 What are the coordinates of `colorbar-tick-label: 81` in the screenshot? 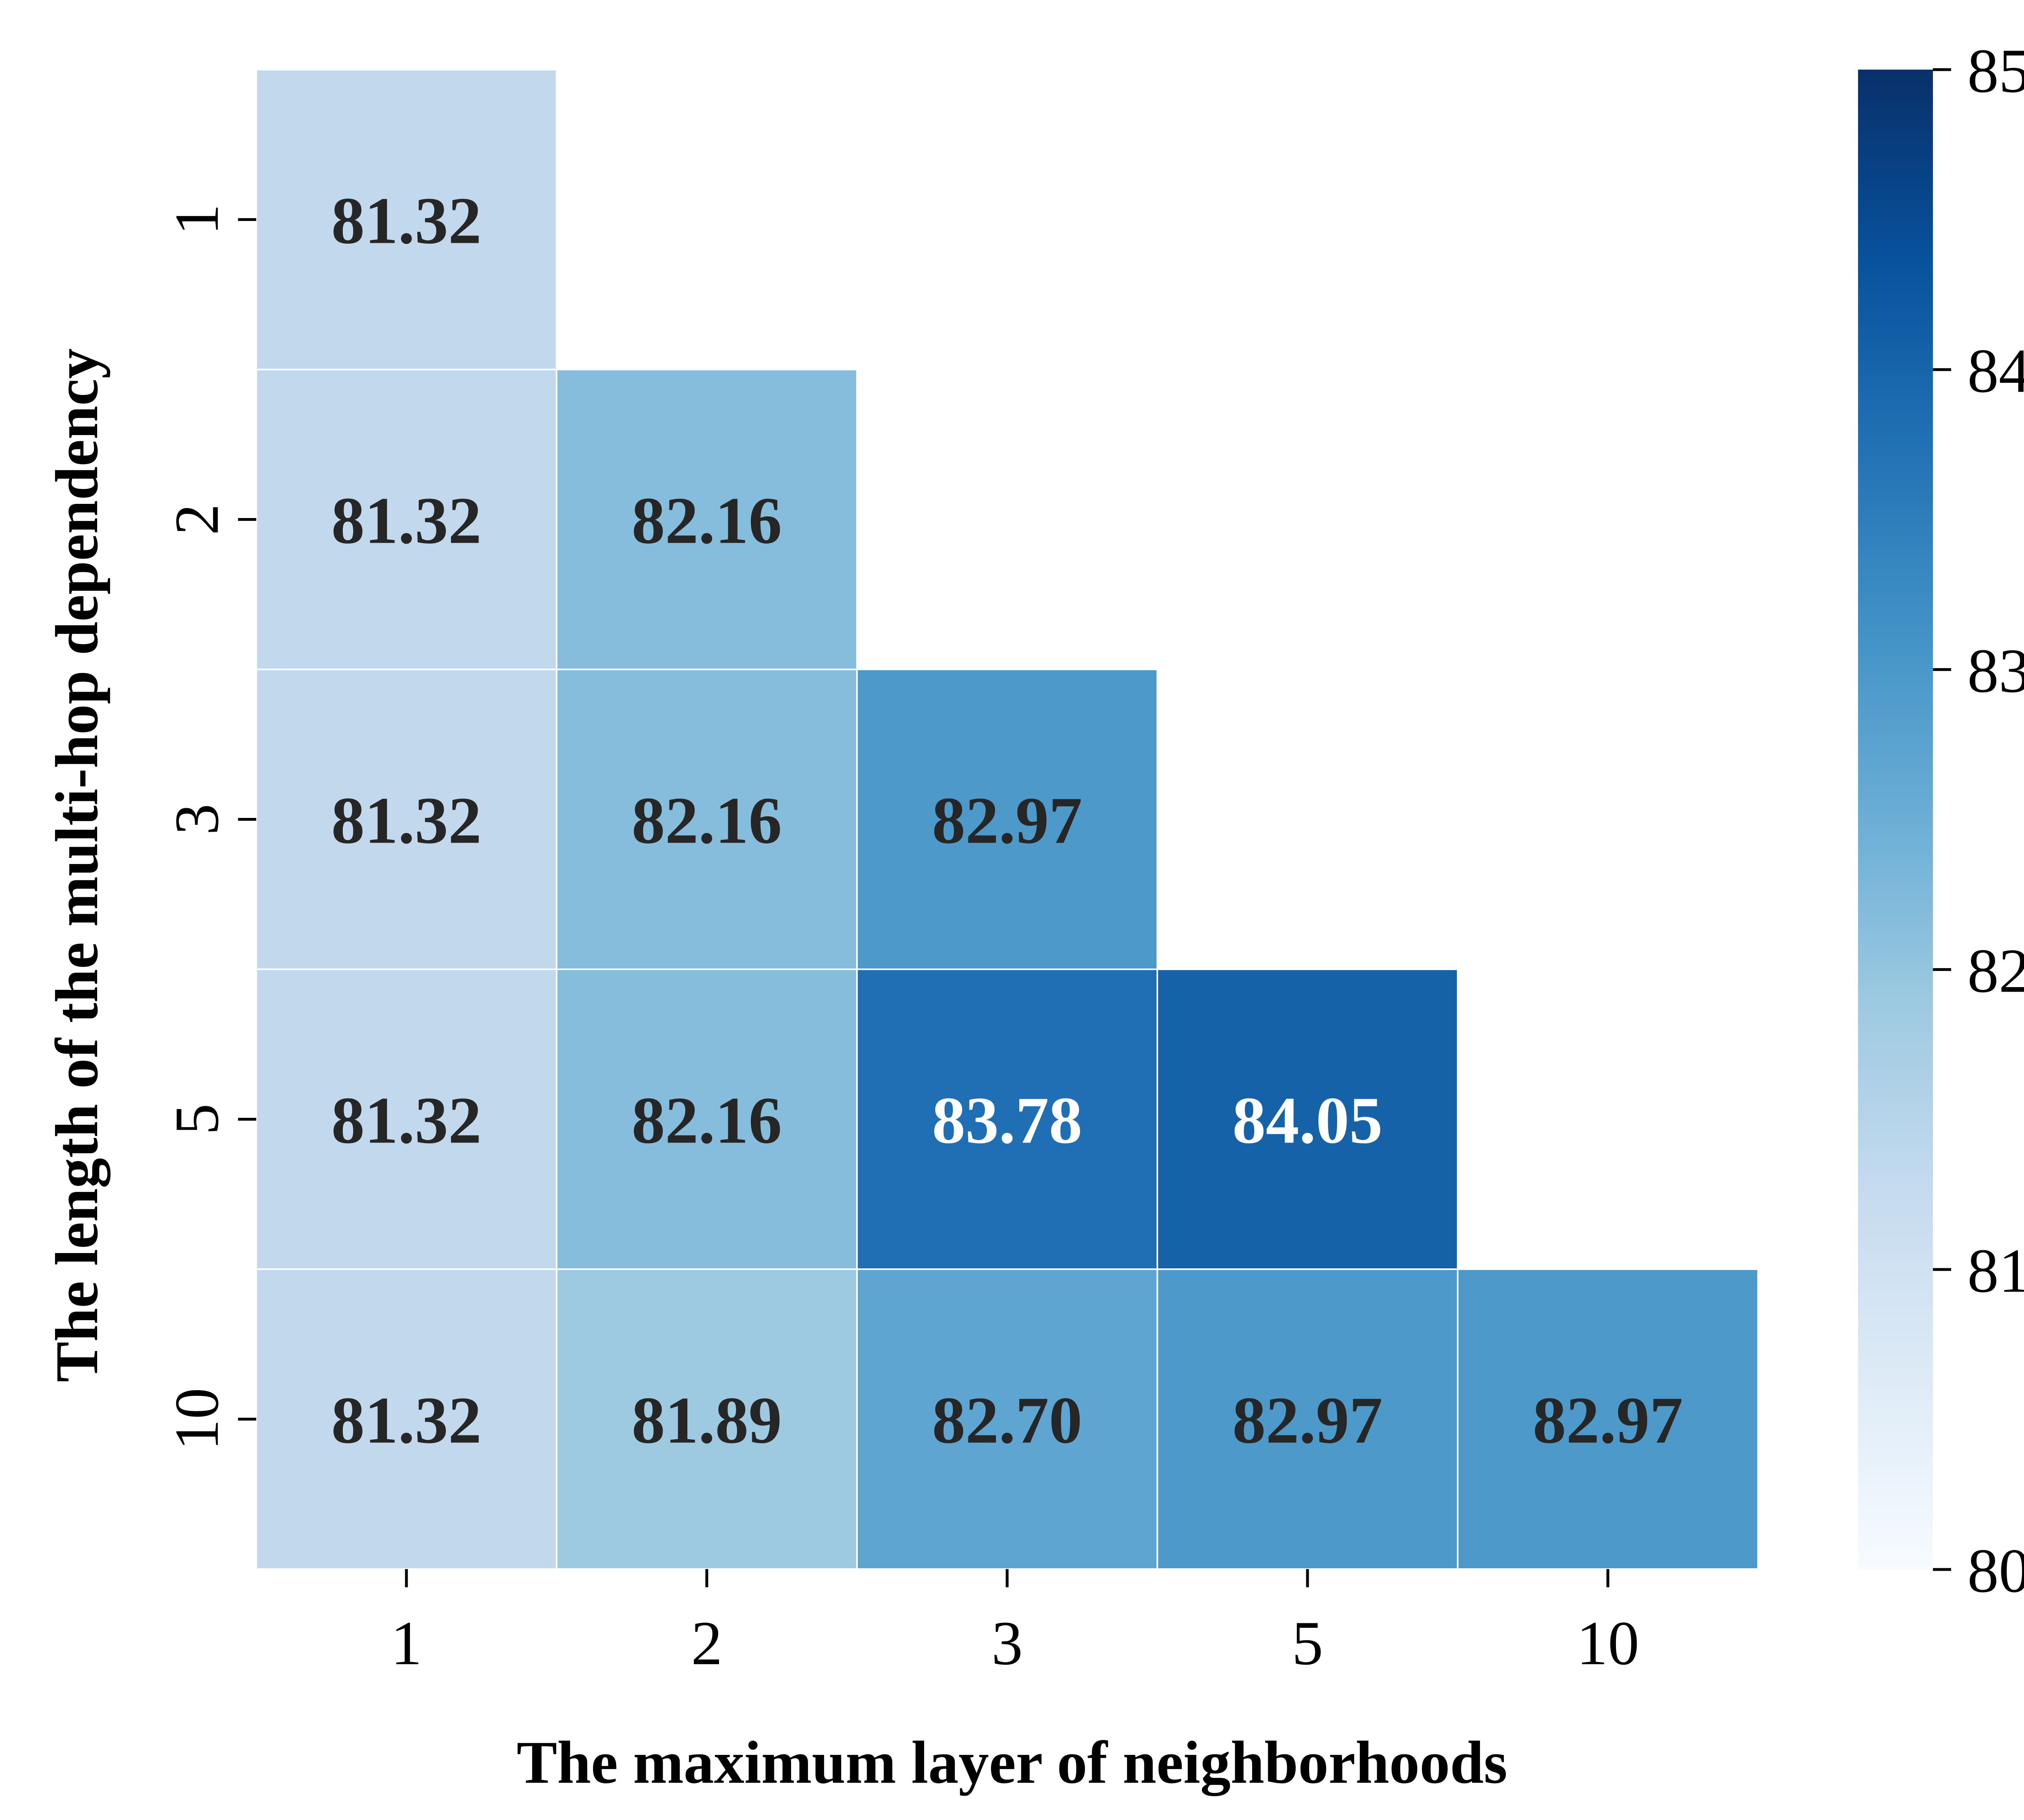 It's located at (1995, 1271).